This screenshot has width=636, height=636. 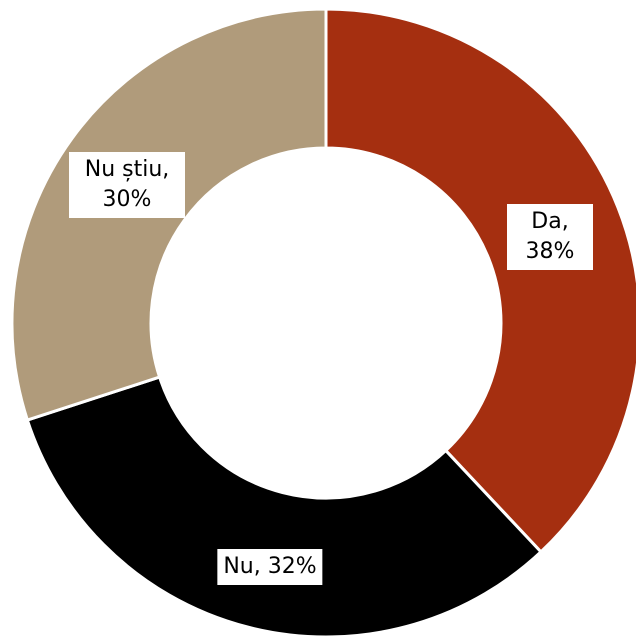 What do you see at coordinates (550, 237) in the screenshot?
I see `data-label: Da, 38%` at bounding box center [550, 237].